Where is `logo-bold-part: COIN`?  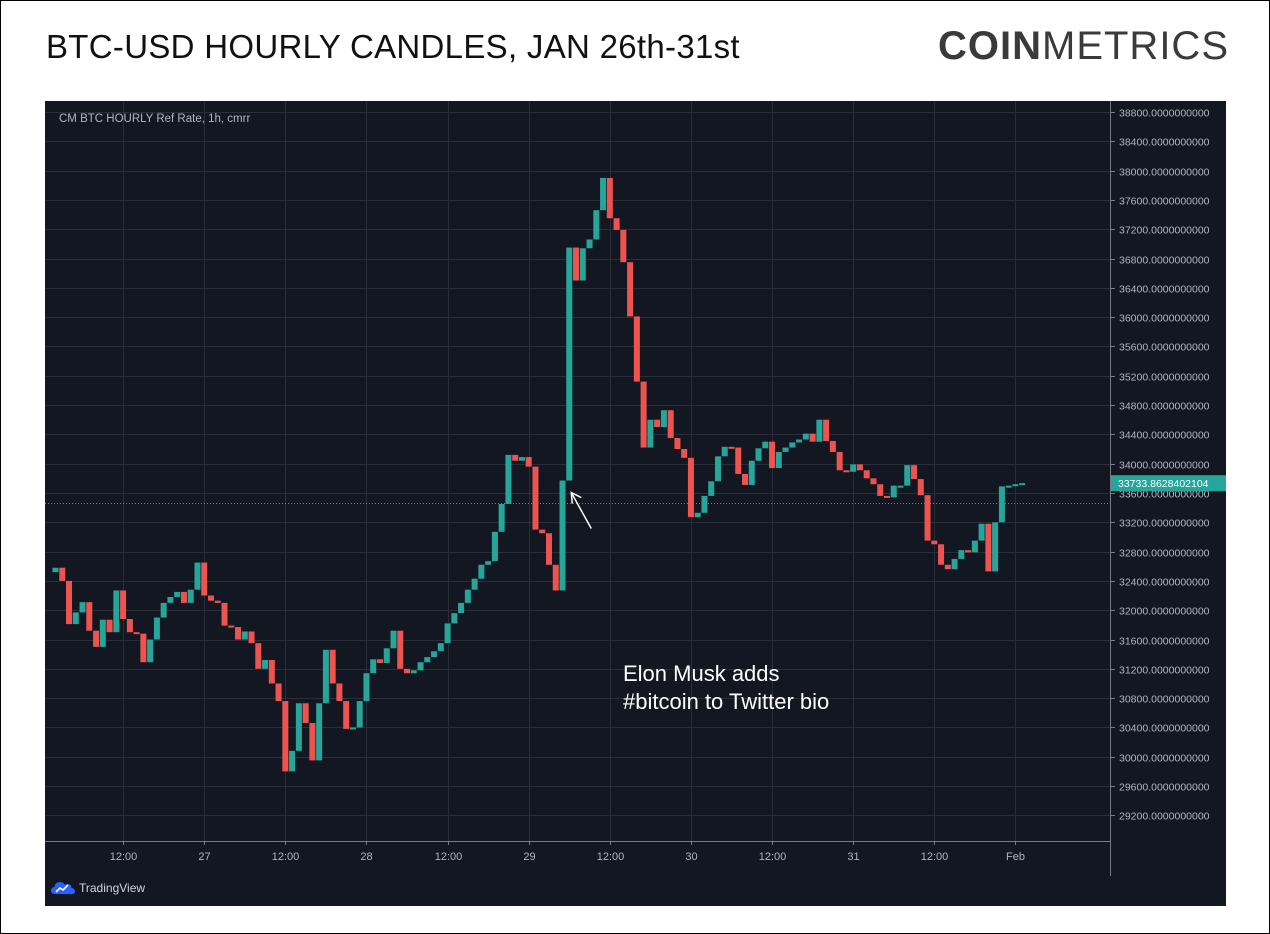
logo-bold-part: COIN is located at coordinates (990, 46).